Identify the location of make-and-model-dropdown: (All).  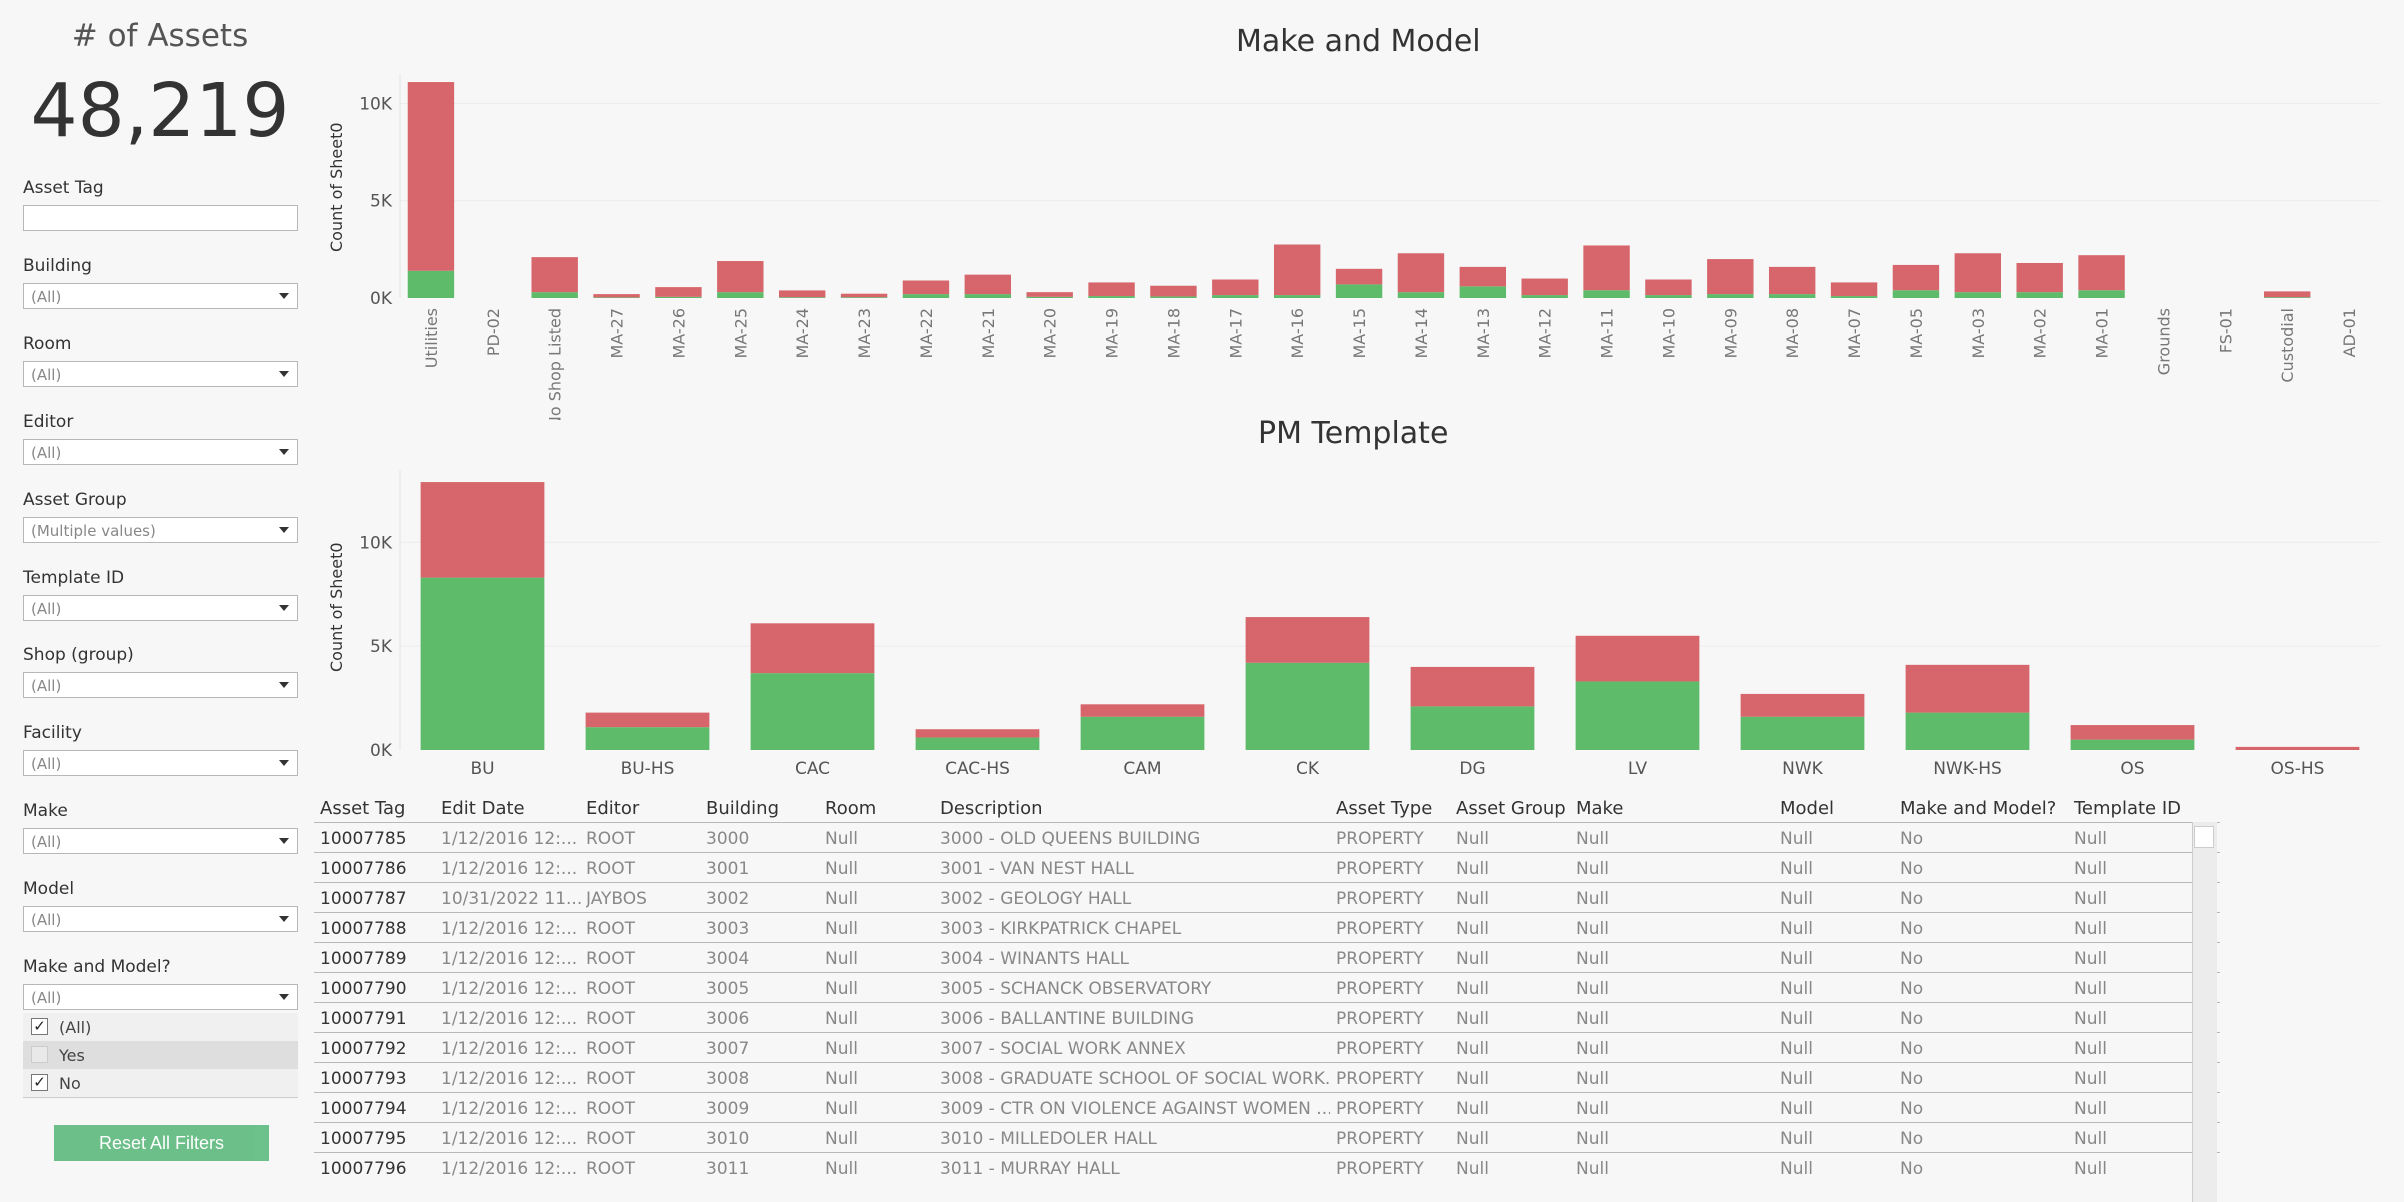
(160, 997).